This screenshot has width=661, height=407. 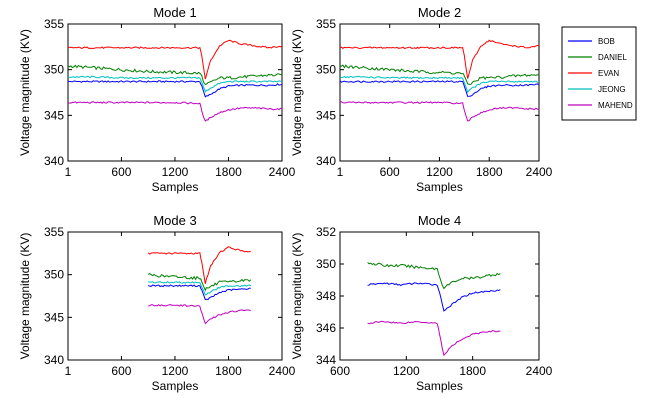 What do you see at coordinates (326, 328) in the screenshot?
I see `y-tick-label: 346` at bounding box center [326, 328].